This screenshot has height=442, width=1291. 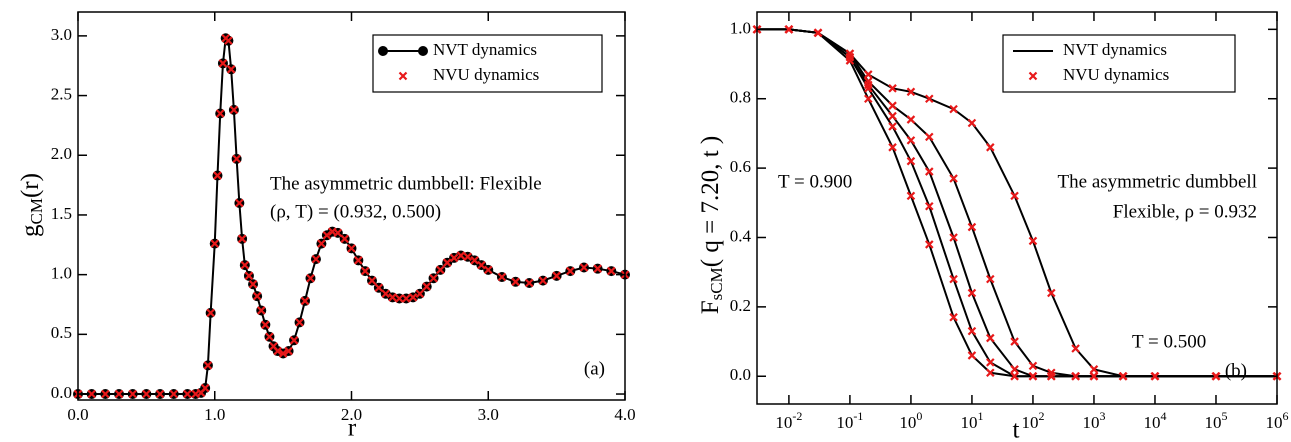 What do you see at coordinates (31, 205) in the screenshot?
I see `y-axis-label: gCM(r)` at bounding box center [31, 205].